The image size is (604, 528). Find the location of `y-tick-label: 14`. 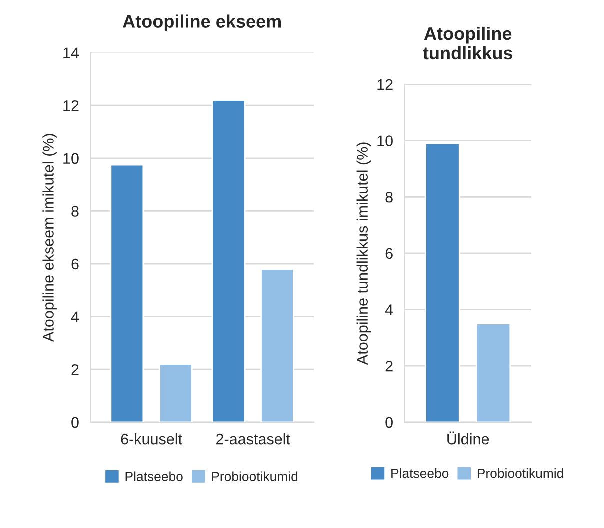

y-tick-label: 14 is located at coordinates (72, 53).